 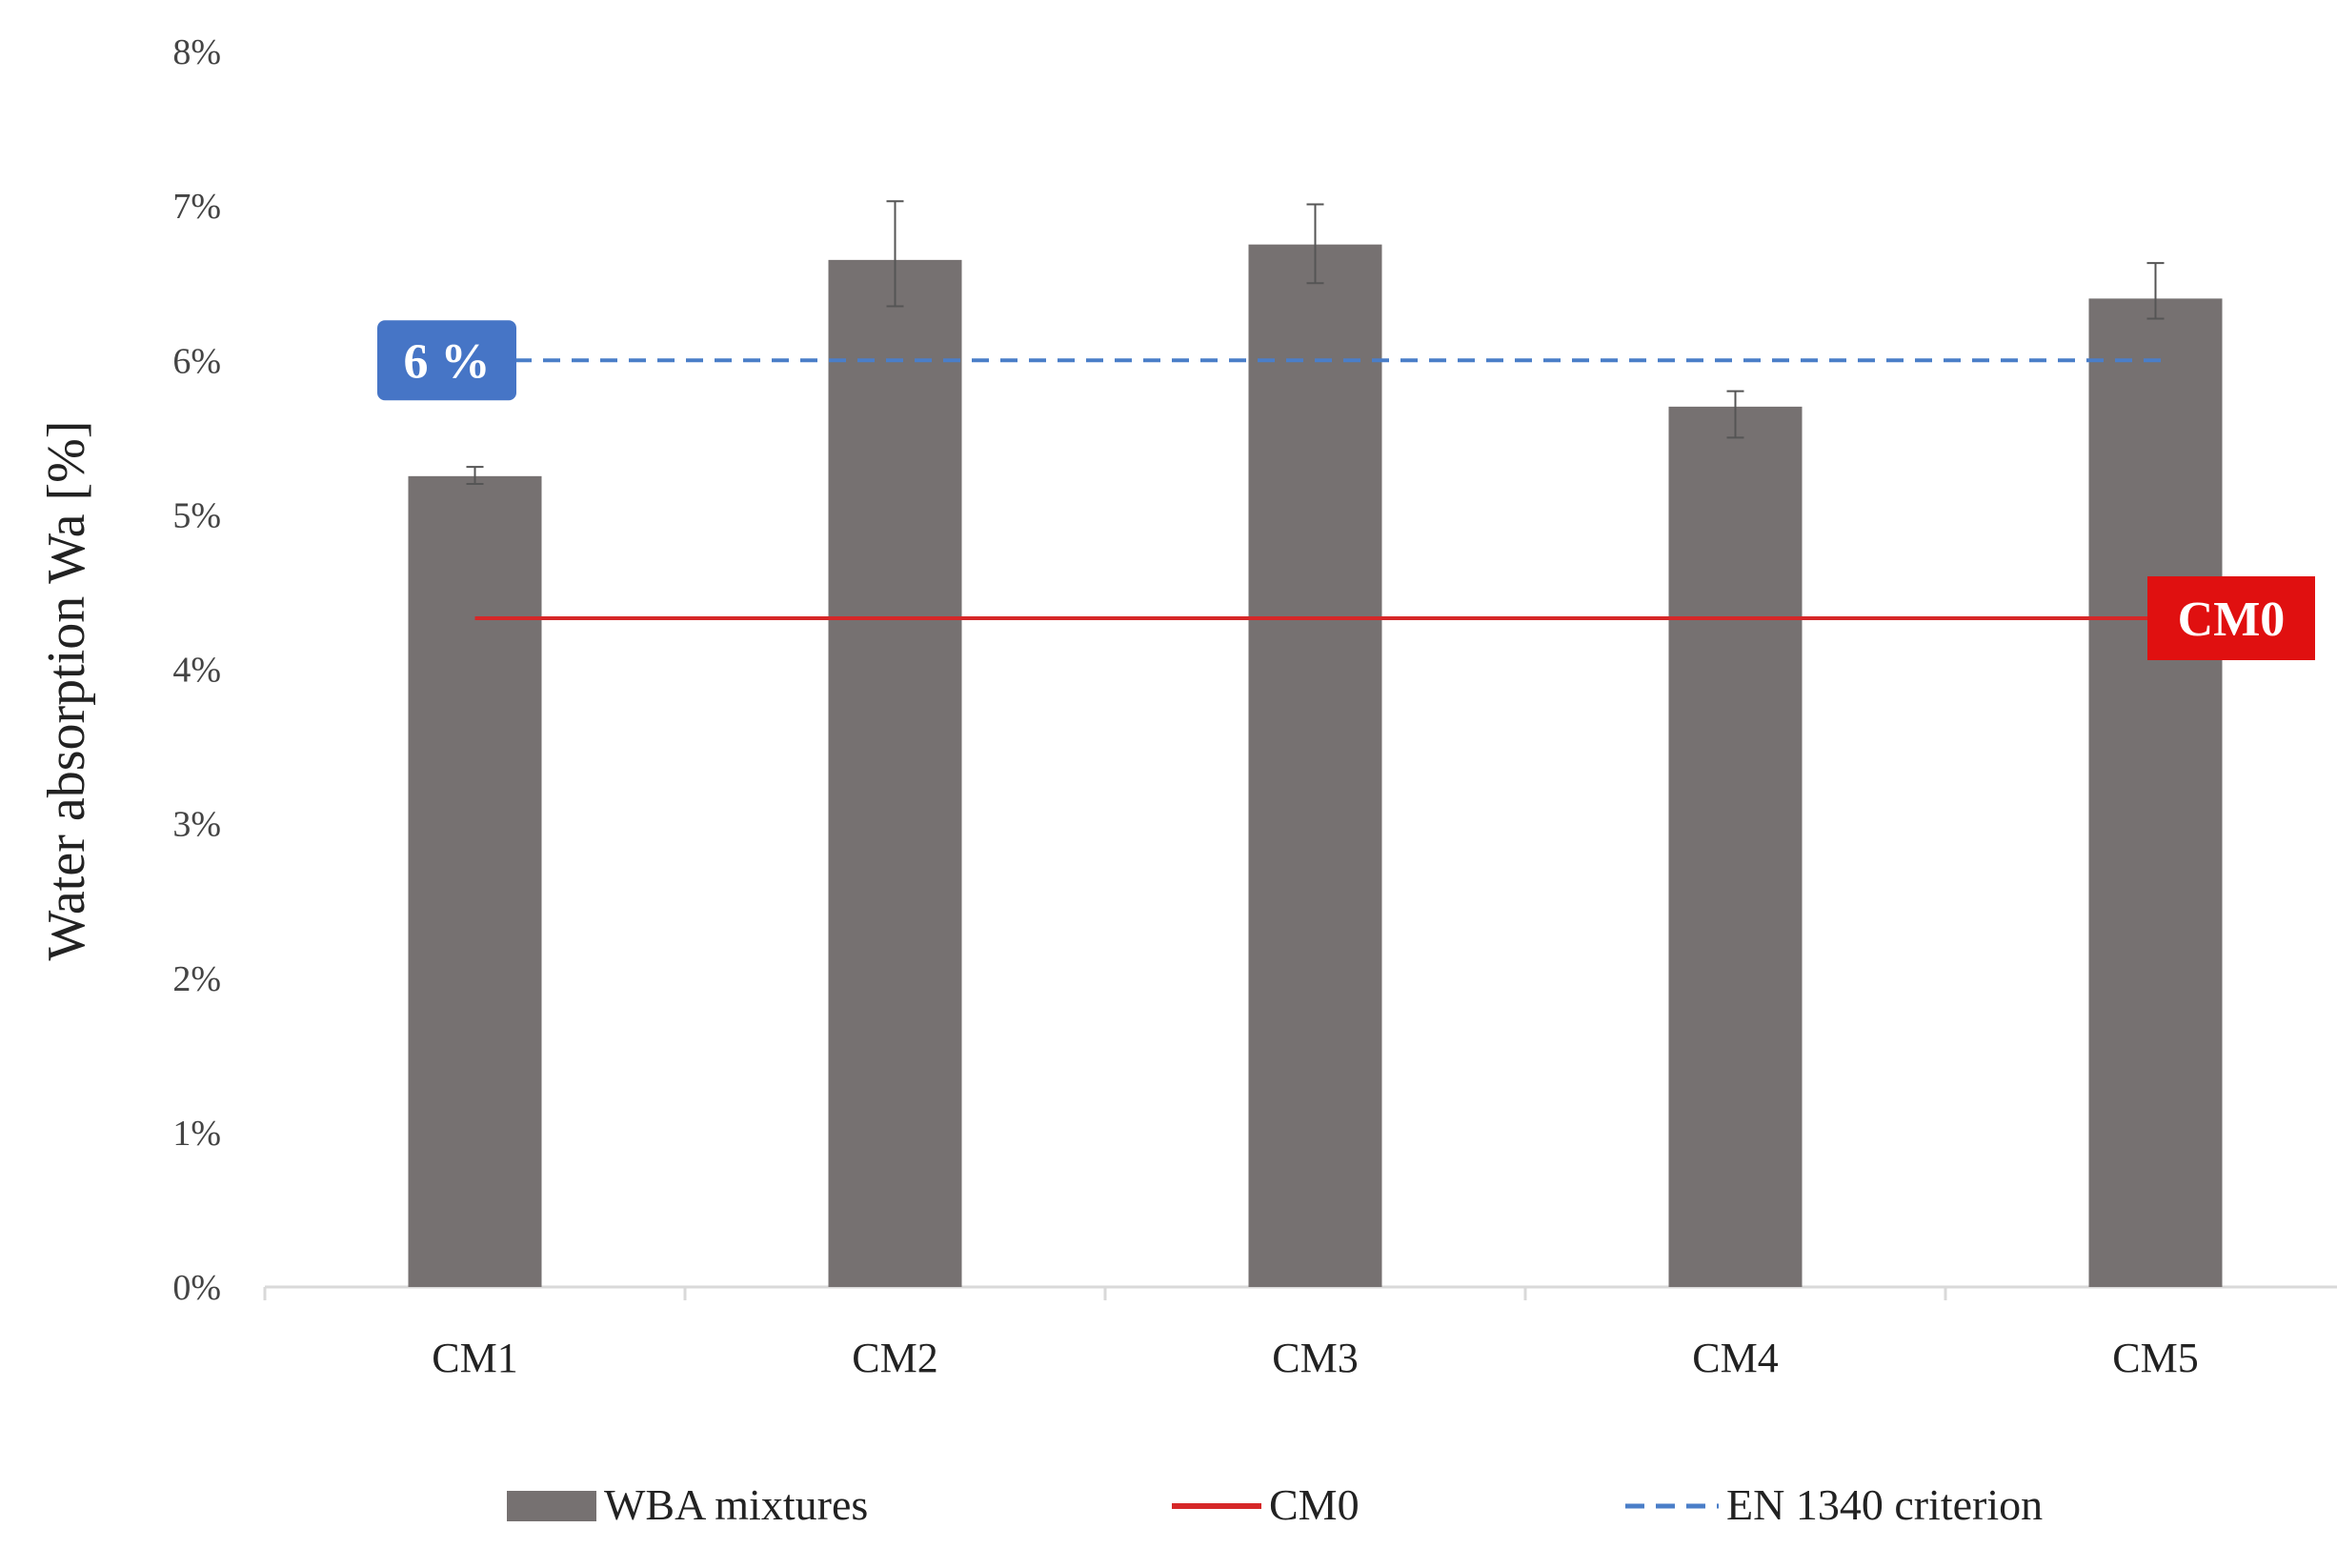 I want to click on y-axis-ticks: 0% 1% 2% 3% 4% 5% 6% 7% 8%, so click(x=197, y=670).